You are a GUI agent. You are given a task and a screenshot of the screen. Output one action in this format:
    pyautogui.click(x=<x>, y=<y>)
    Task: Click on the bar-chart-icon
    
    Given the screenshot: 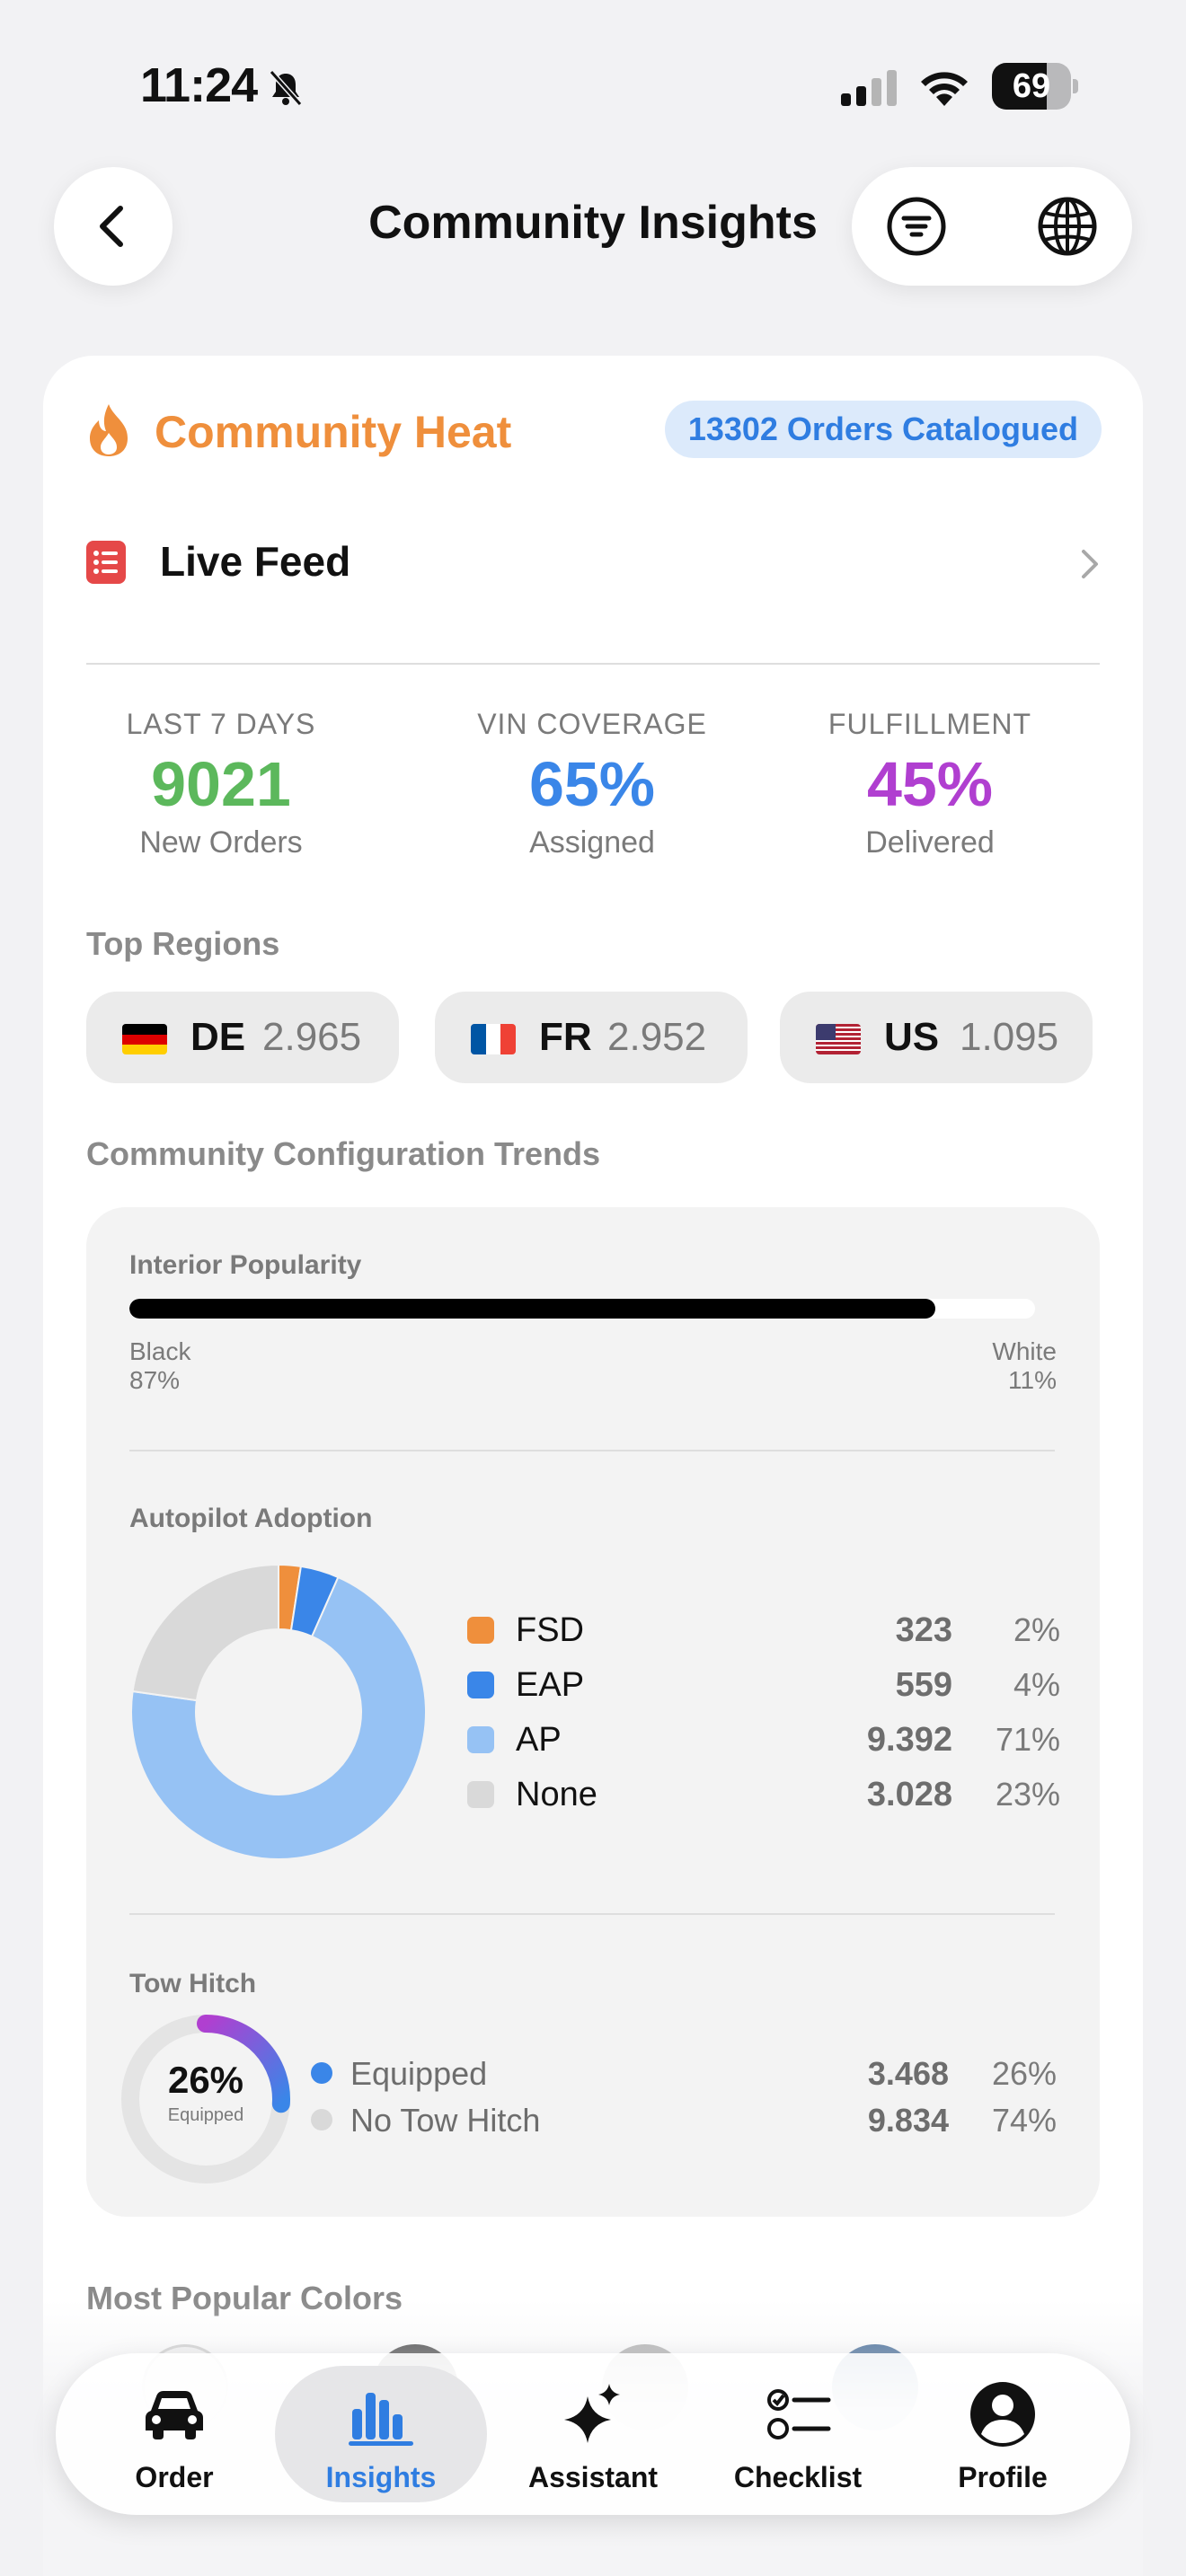 What is the action you would take?
    pyautogui.click(x=381, y=2419)
    